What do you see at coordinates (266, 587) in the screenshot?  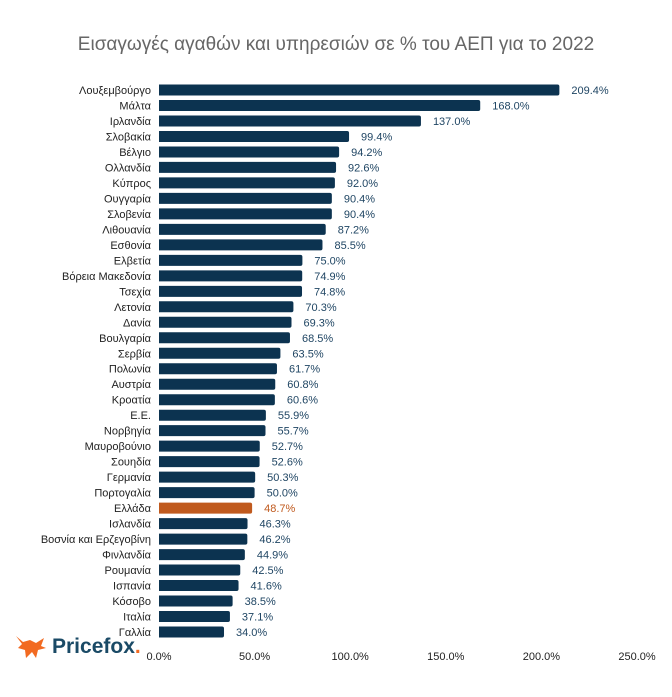 I see `data-label: 41.6%` at bounding box center [266, 587].